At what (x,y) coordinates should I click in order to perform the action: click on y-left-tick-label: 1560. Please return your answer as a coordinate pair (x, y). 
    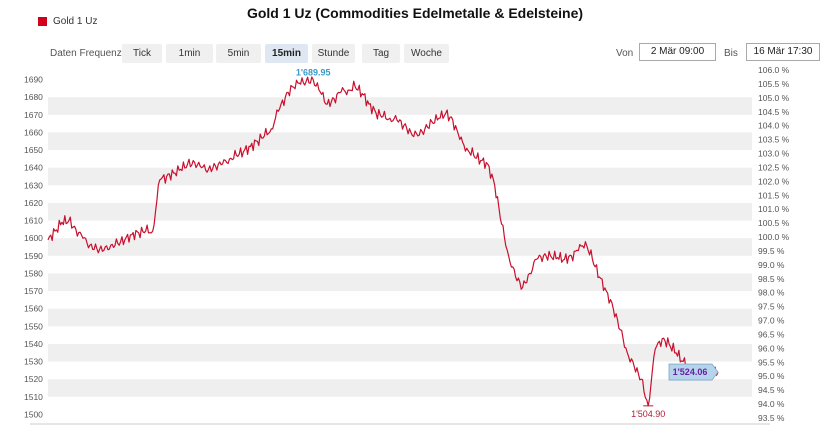
    Looking at the image, I should click on (33, 309).